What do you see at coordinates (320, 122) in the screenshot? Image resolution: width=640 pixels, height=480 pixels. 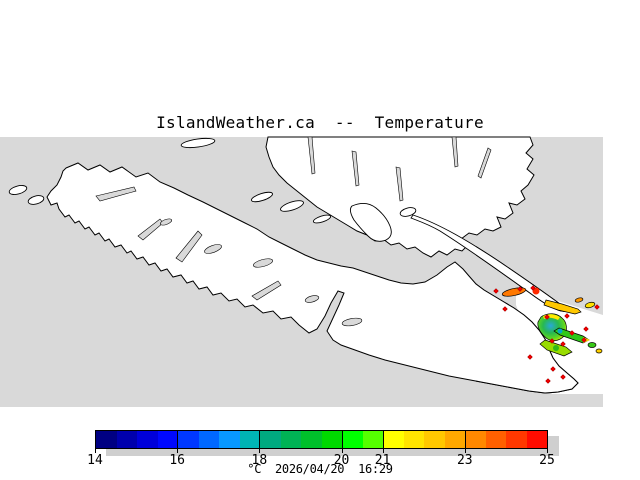 I see `page-title: IslandWeather.ca -- Temperature` at bounding box center [320, 122].